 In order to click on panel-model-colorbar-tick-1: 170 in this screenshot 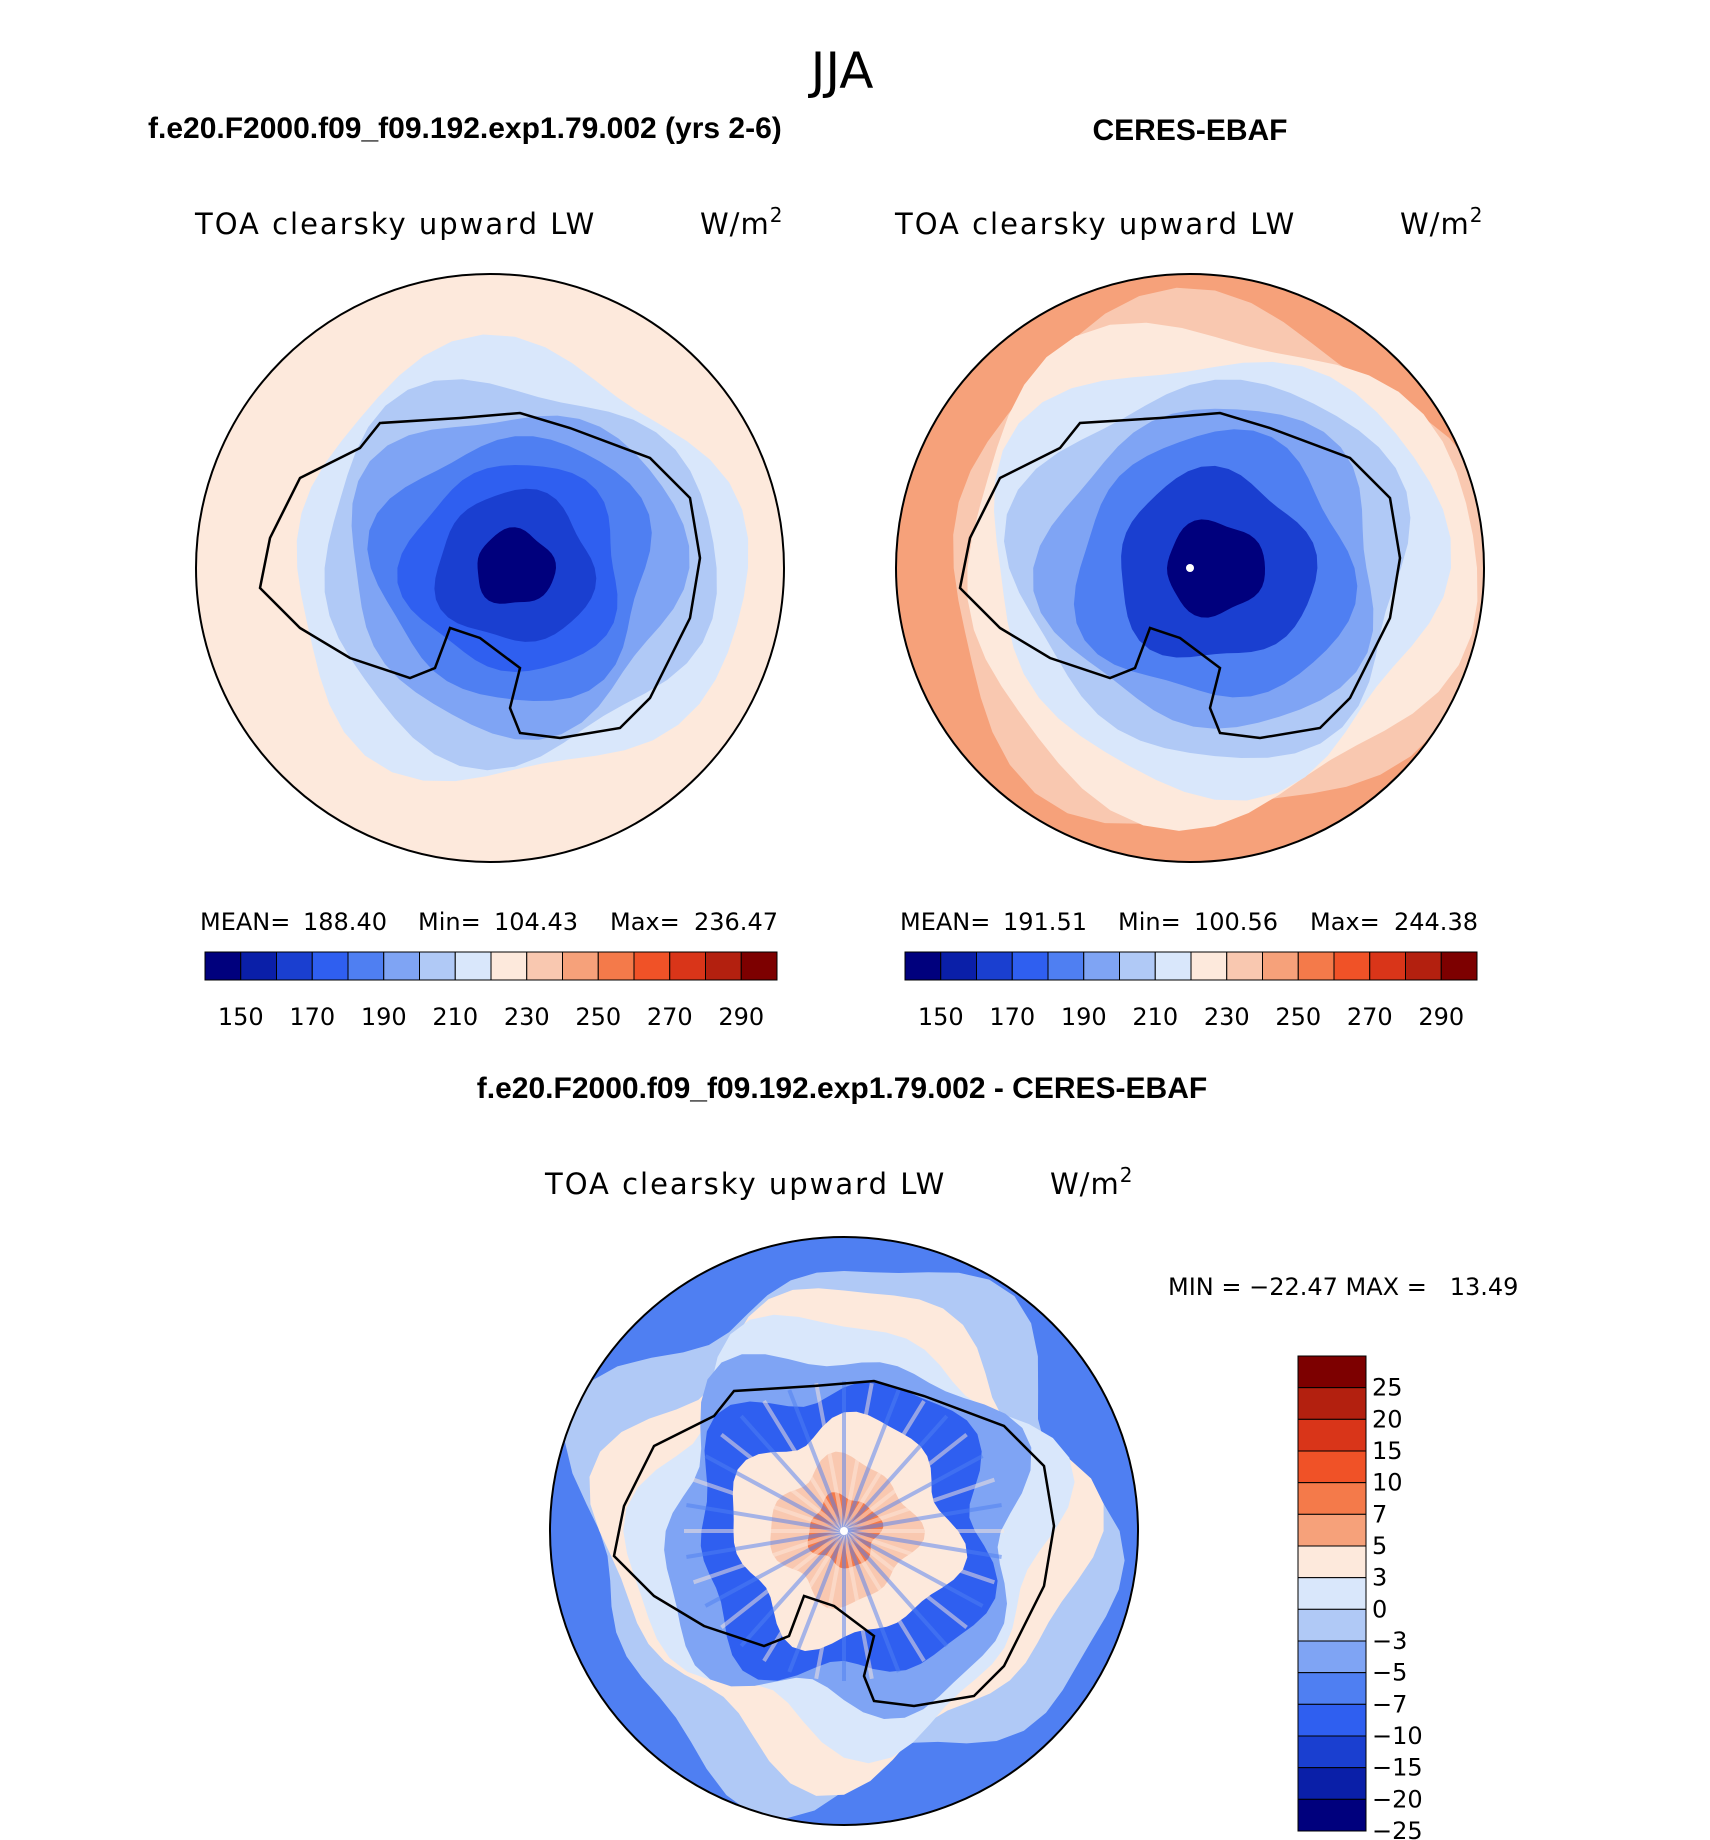, I will do `click(312, 1017)`.